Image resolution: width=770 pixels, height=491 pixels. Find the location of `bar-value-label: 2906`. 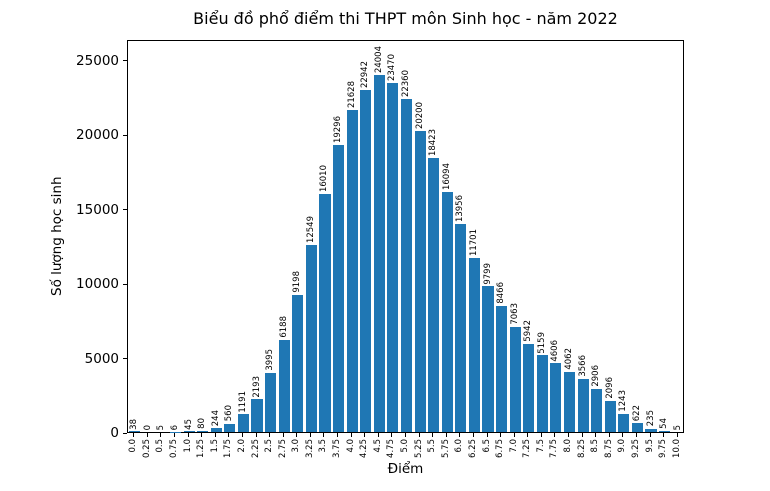

bar-value-label: 2906 is located at coordinates (596, 376).